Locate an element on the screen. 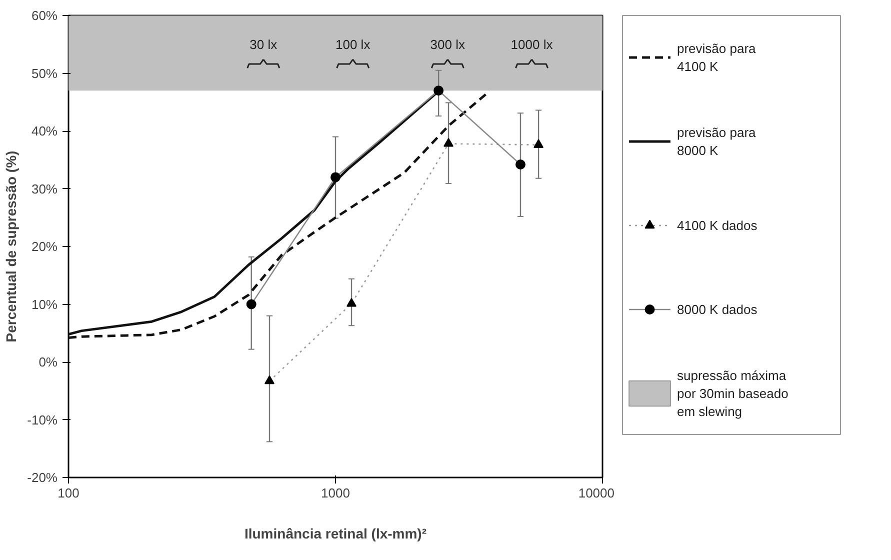 The image size is (891, 560). annotation: 30 lx is located at coordinates (264, 44).